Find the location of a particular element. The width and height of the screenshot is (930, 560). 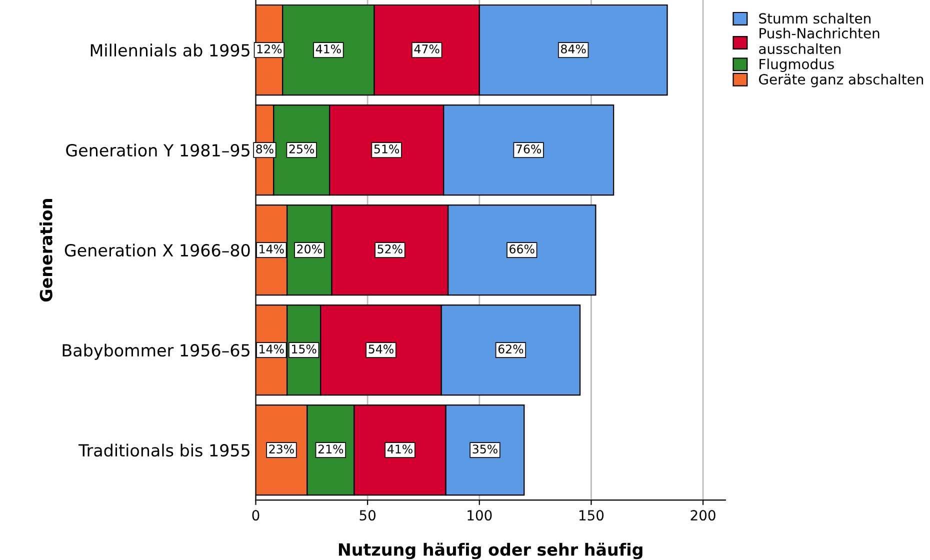

x-tick-label: 150 is located at coordinates (591, 515).